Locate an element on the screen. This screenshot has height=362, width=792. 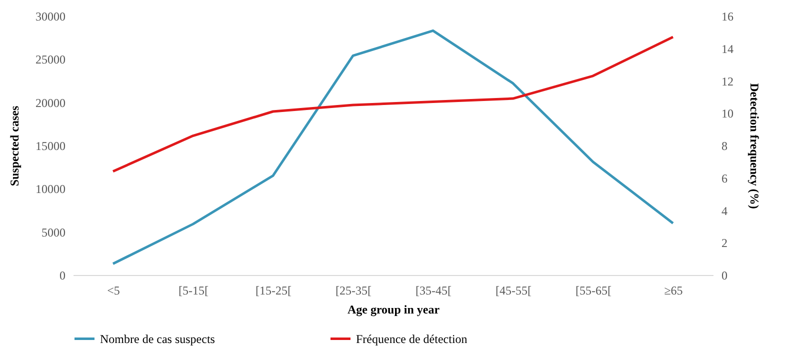
x-tick-label: ≥65 is located at coordinates (673, 291).